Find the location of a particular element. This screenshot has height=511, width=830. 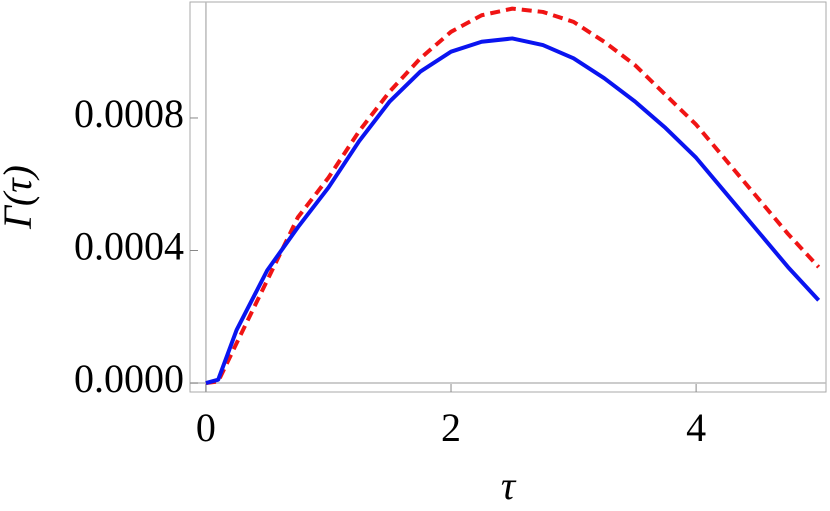

x-tick-label: 2 is located at coordinates (451, 427).